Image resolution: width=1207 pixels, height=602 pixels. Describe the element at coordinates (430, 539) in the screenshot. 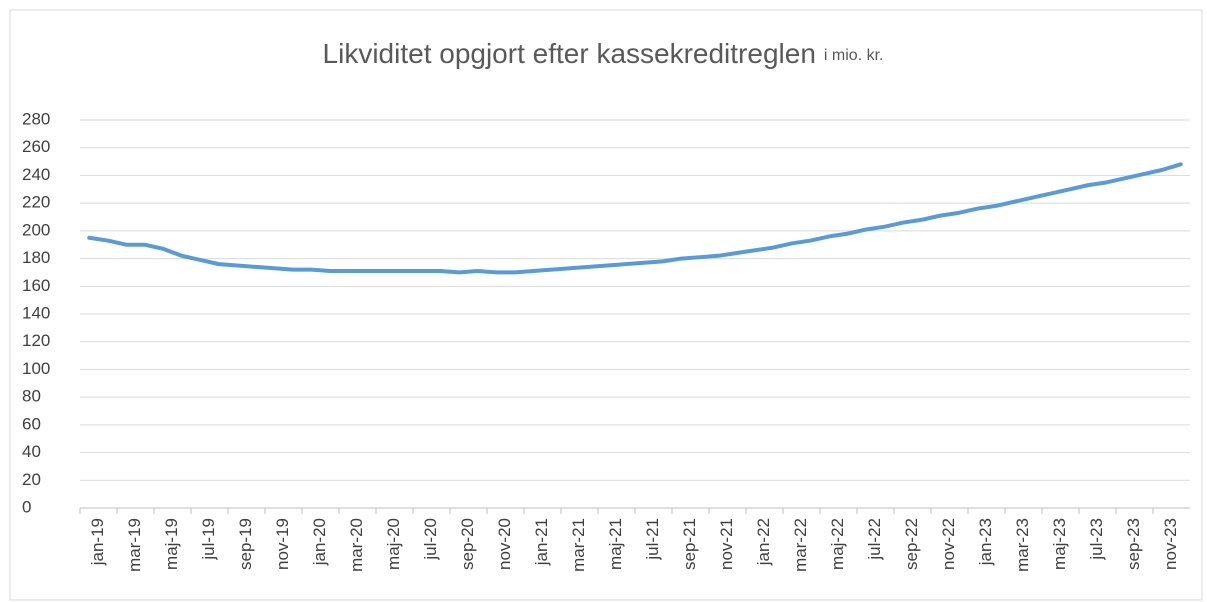

I see `x-tick-label: jul-20` at that location.